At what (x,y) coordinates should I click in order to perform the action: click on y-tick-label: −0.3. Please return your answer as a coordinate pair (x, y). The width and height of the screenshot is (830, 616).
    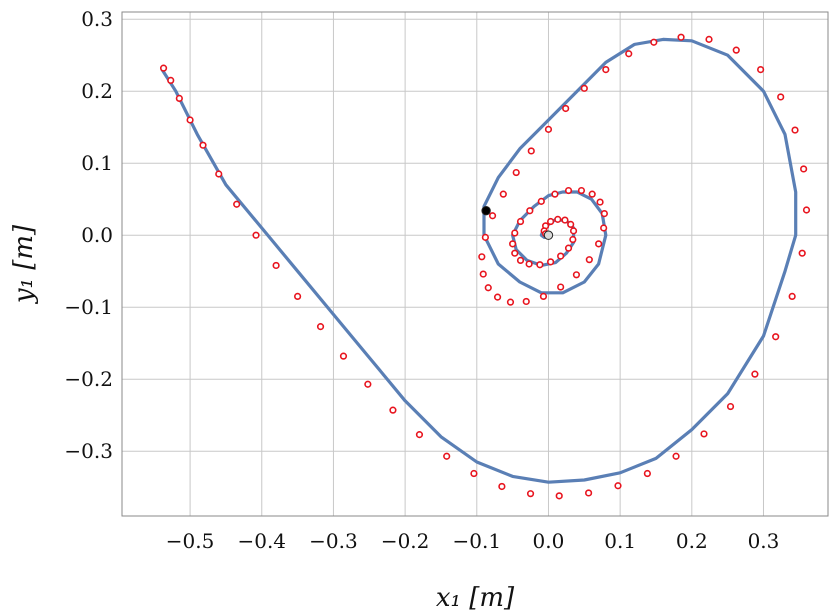
    Looking at the image, I should click on (88, 451).